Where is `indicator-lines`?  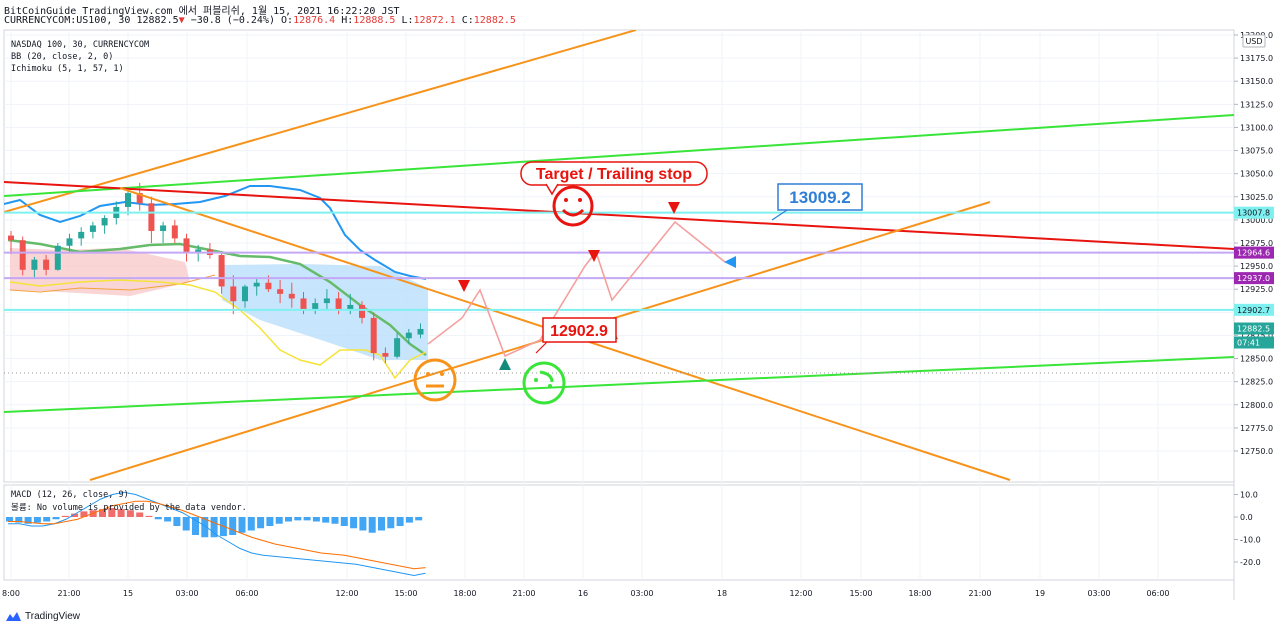
indicator-lines is located at coordinates (215, 282).